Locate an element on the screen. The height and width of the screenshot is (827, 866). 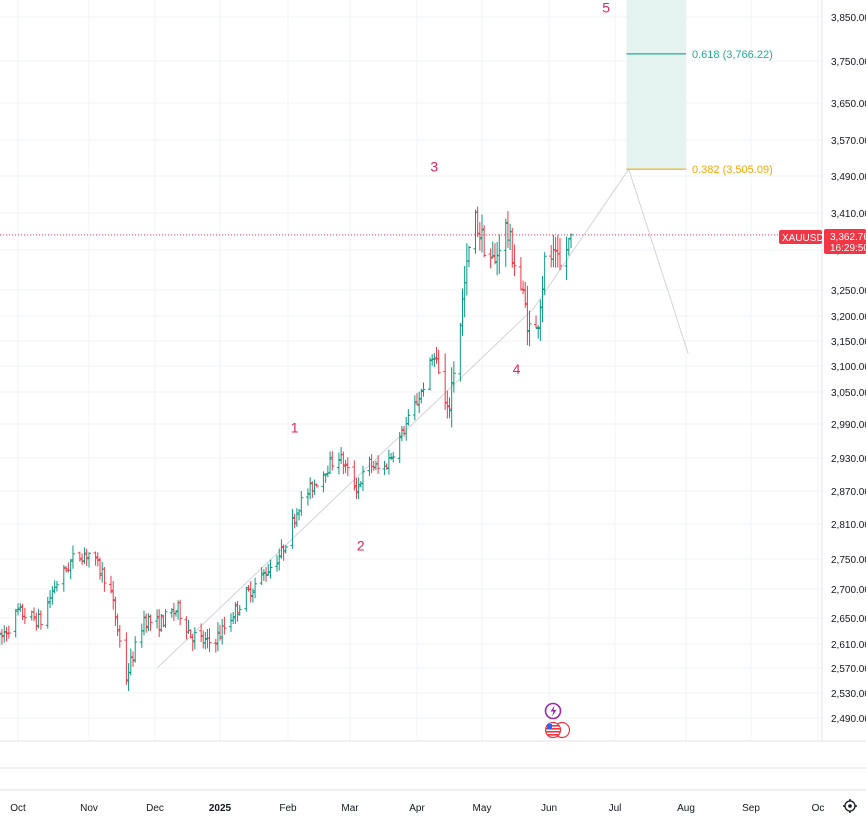
wave-label-4: 4 is located at coordinates (517, 369).